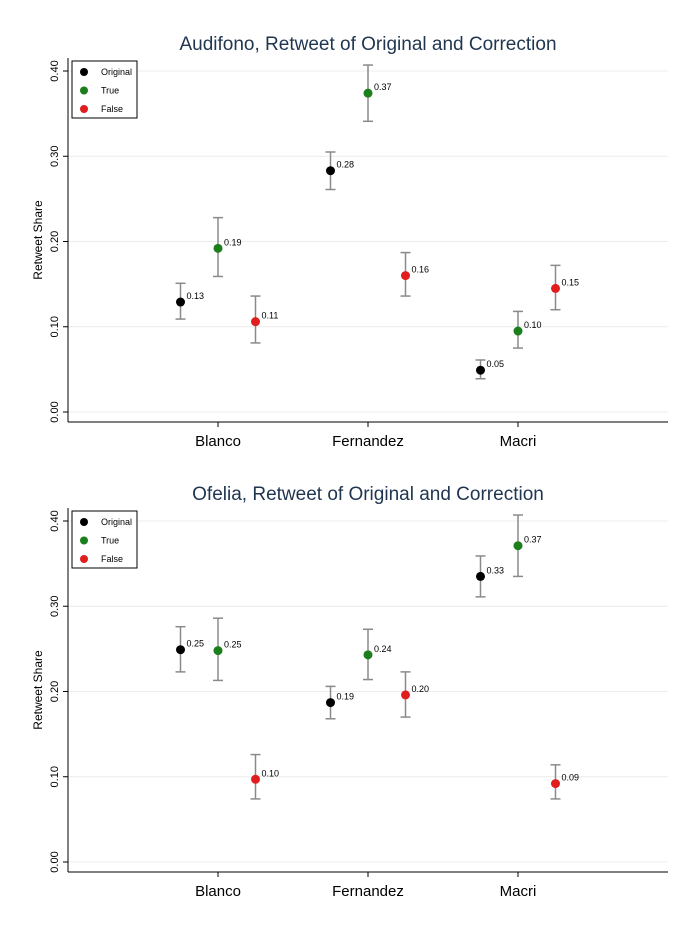  Describe the element at coordinates (496, 570) in the screenshot. I see `data-label: 0.33` at that location.